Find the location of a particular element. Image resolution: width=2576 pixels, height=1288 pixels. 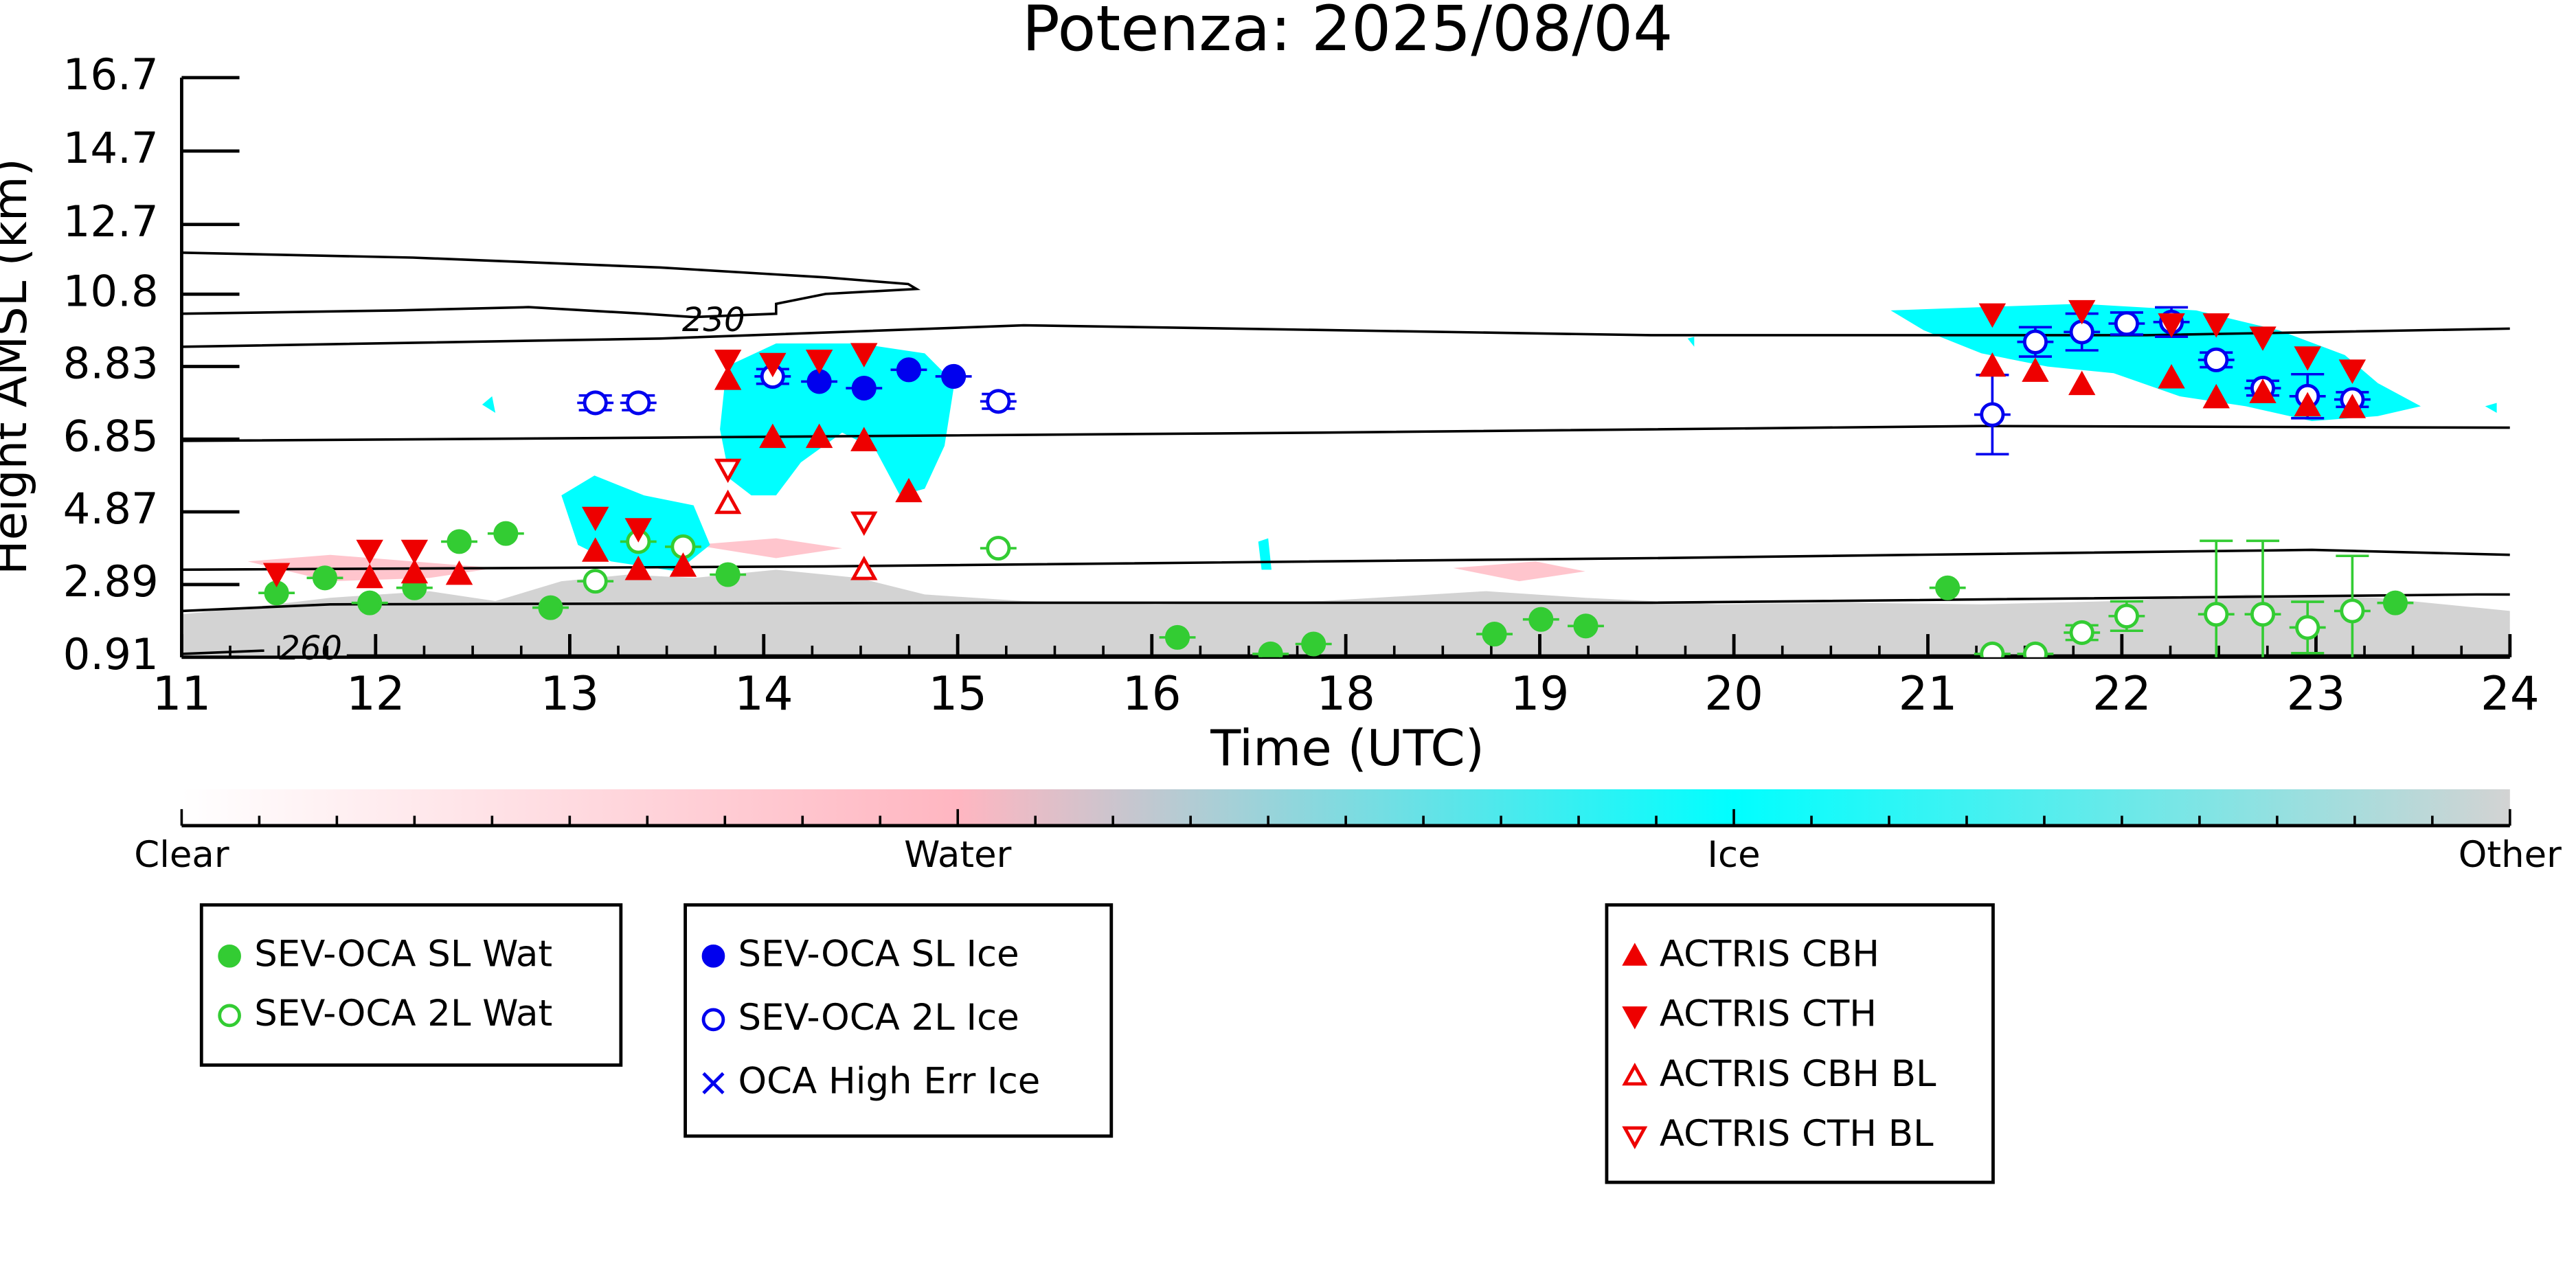

x-tick-label: 23 is located at coordinates (2316, 694).